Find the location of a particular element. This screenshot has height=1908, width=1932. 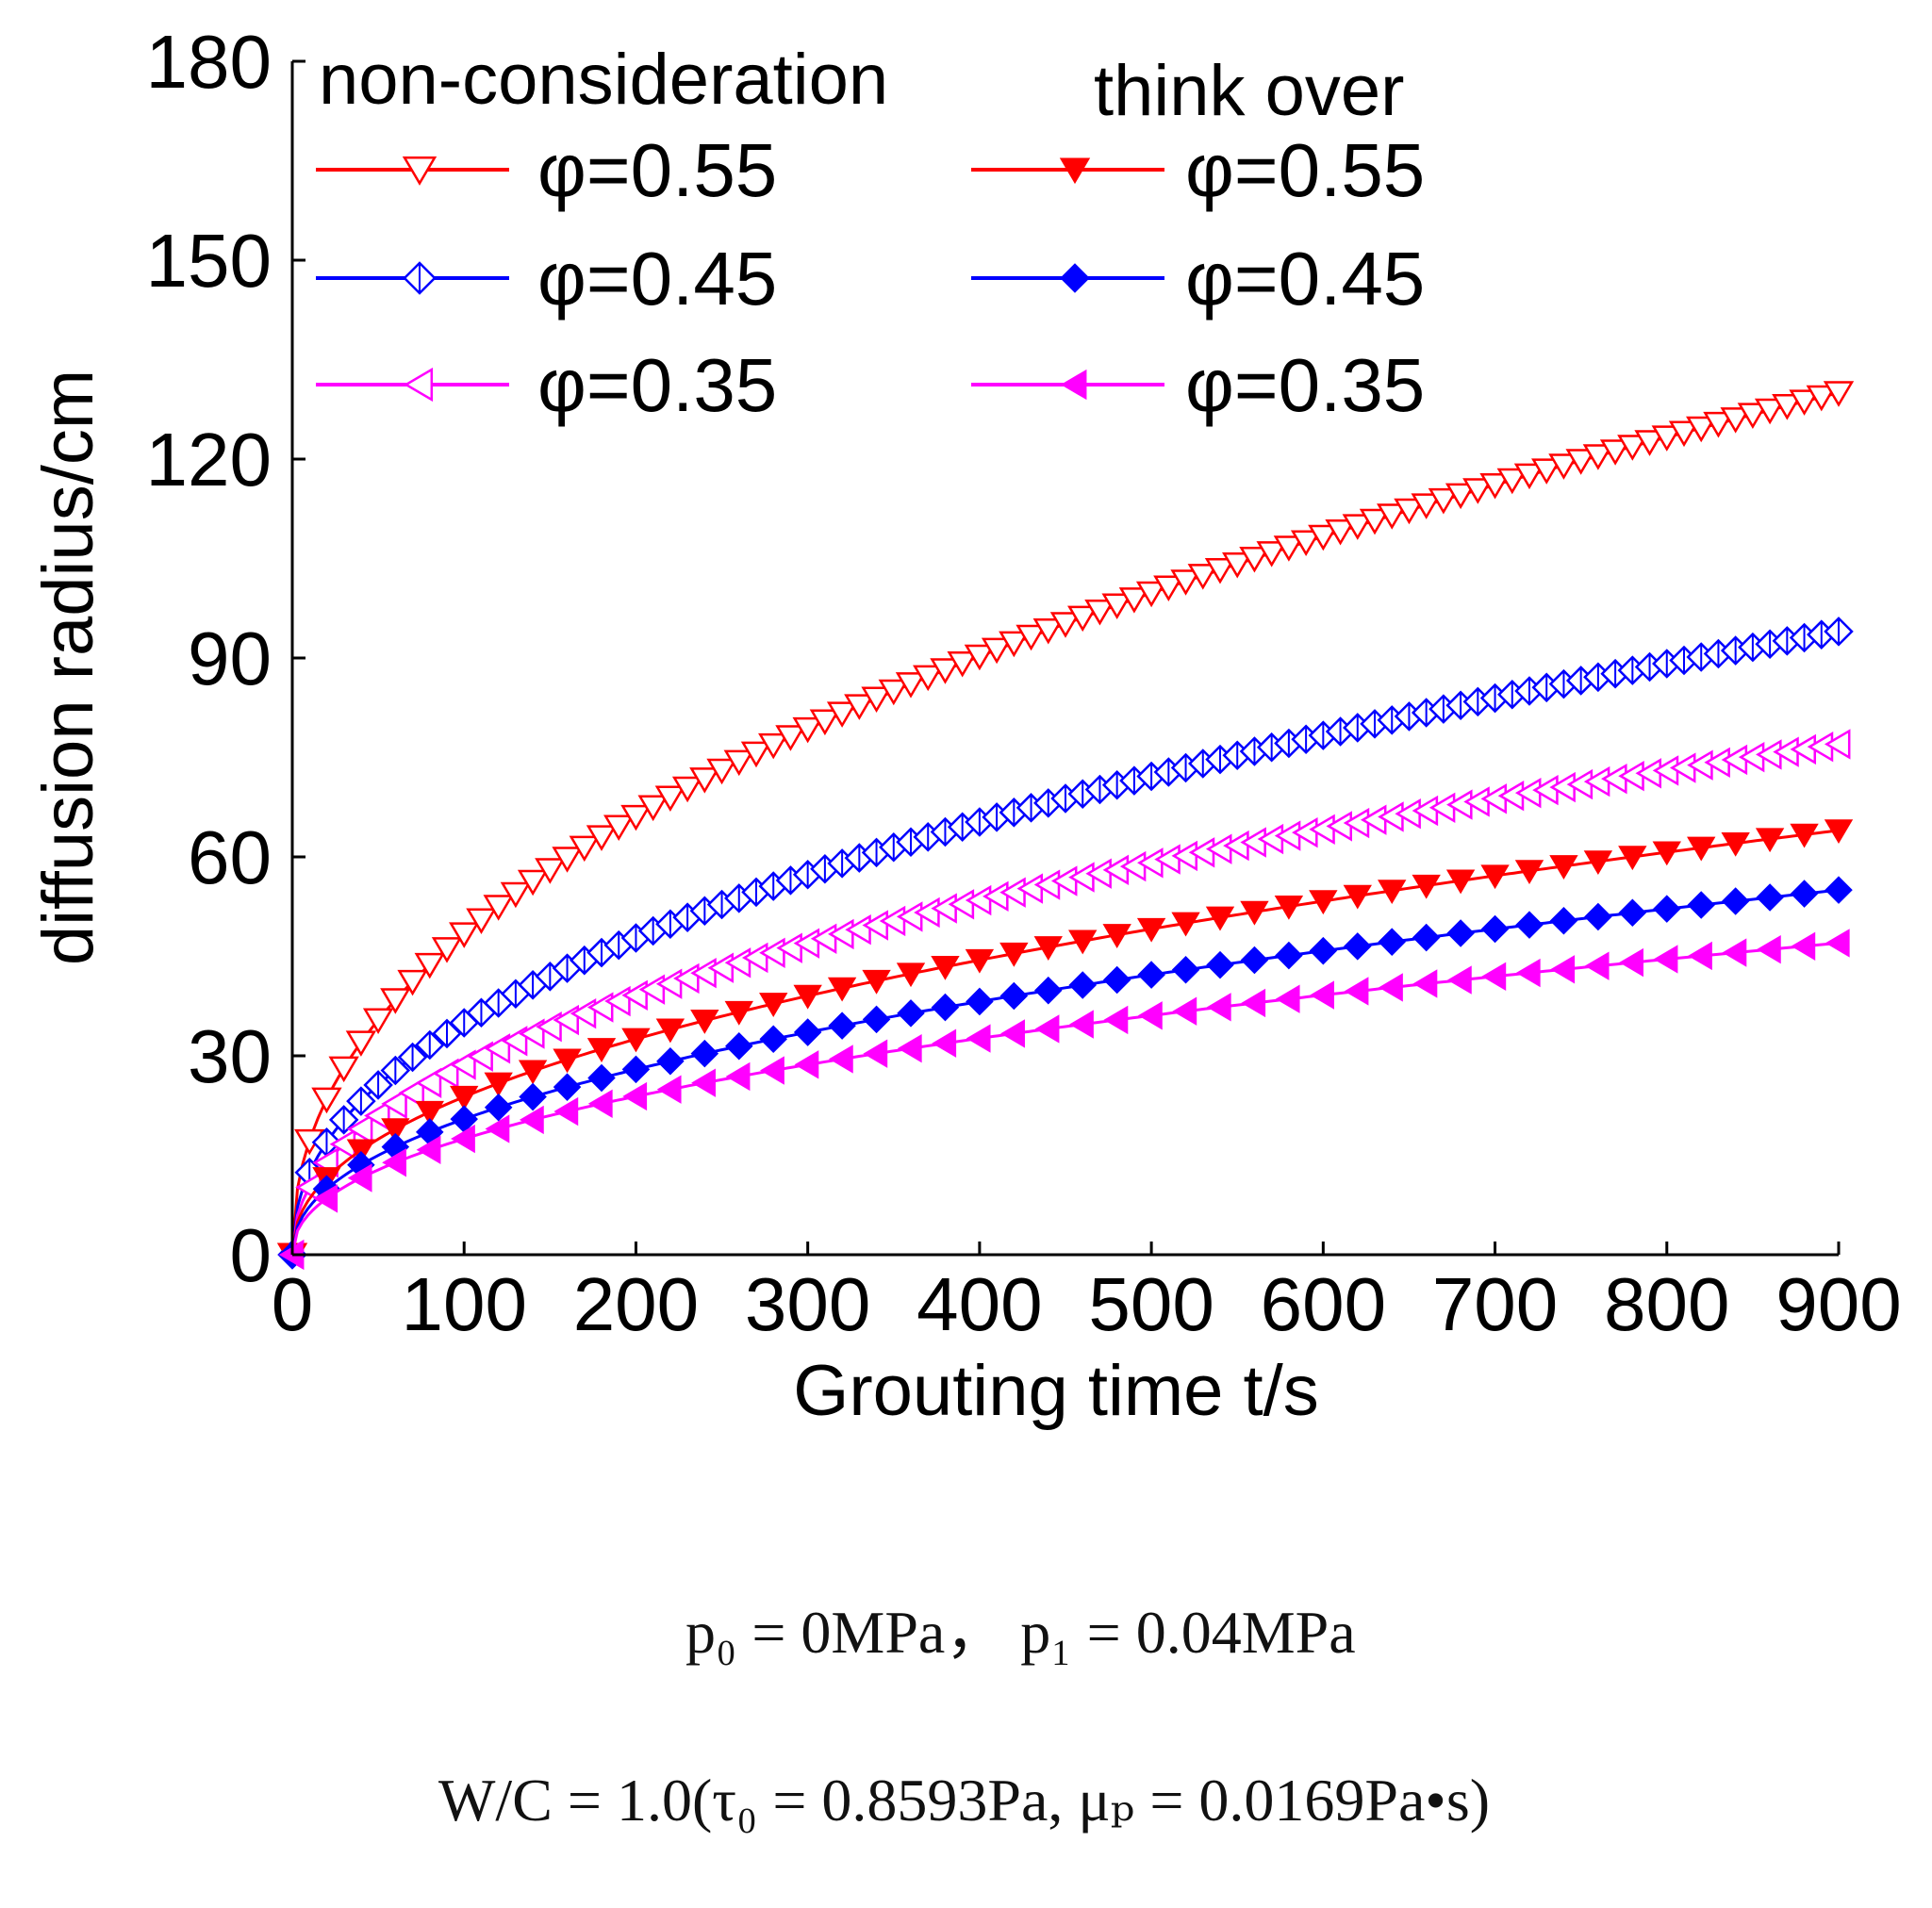

legend-item: φ=0.55 is located at coordinates (546, 170).